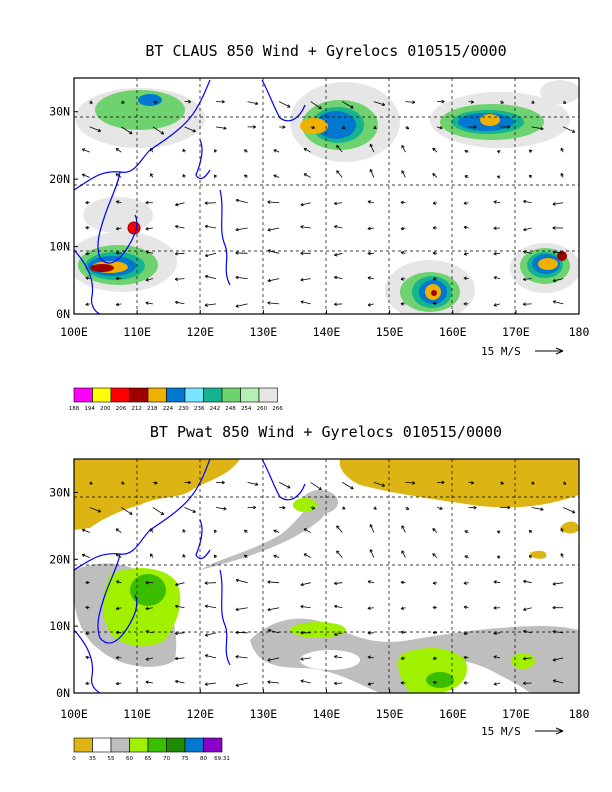 The height and width of the screenshot is (792, 612). I want to click on y-ticks-1: 0N 10N 20N 30N, so click(63, 213).